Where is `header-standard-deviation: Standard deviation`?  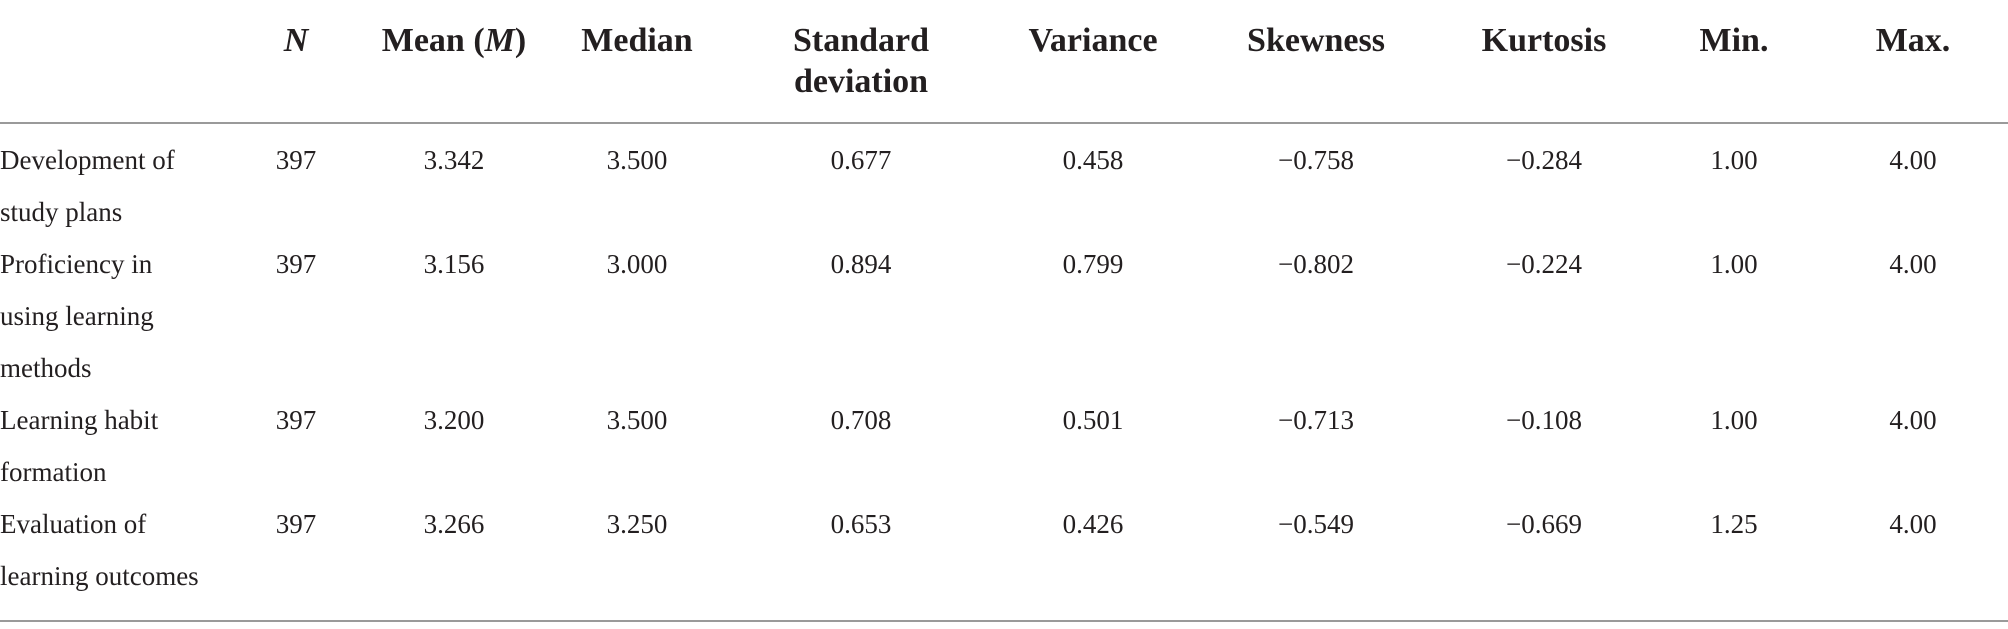 header-standard-deviation: Standard deviation is located at coordinates (861, 62).